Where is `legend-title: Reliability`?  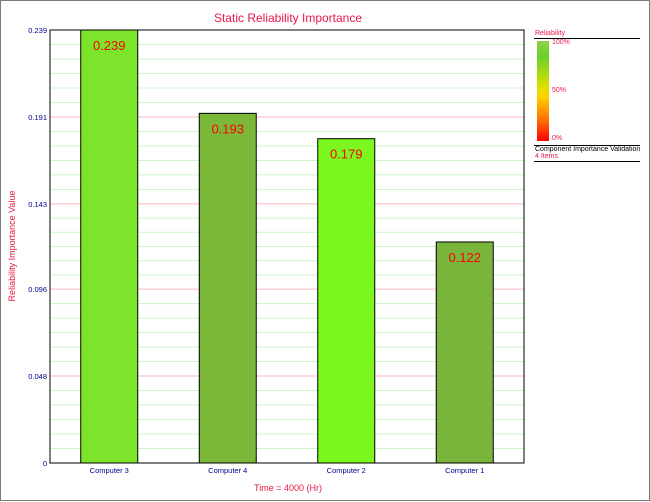 legend-title: Reliability is located at coordinates (550, 33).